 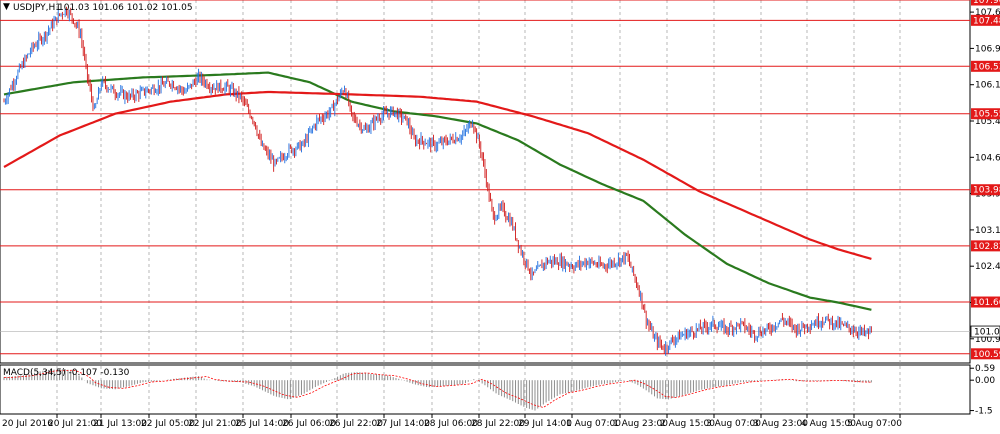 I want to click on macd-tick-label: -1.5, so click(x=984, y=412).